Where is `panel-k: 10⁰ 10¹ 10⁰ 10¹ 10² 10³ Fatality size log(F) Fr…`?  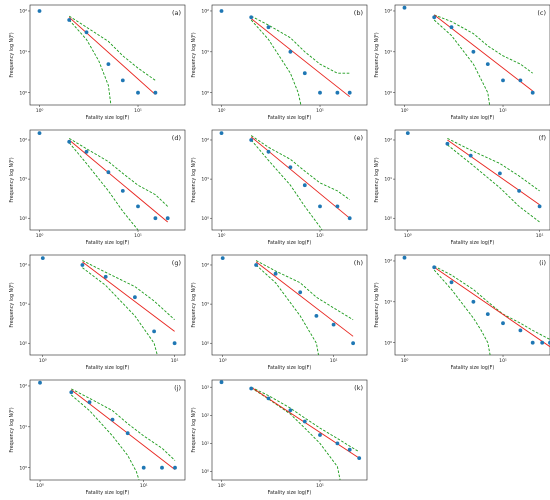
panel-k: 10⁰ 10¹ 10⁰ 10¹ 10² 10³ Fatality size log(F) Fr… is located at coordinates (279, 437).